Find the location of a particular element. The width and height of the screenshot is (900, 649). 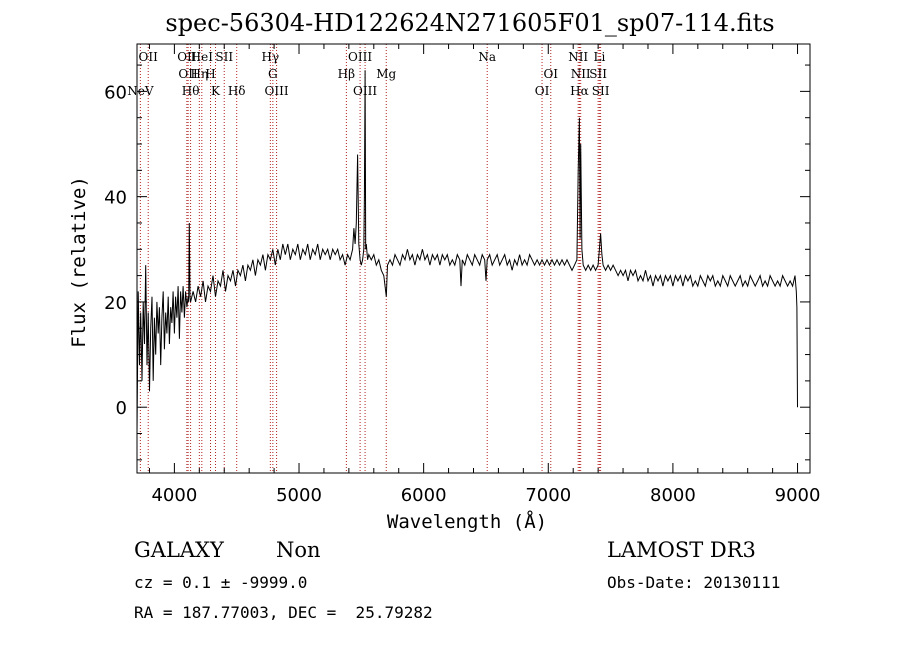

y-tick-label: 60 is located at coordinates (115, 92).